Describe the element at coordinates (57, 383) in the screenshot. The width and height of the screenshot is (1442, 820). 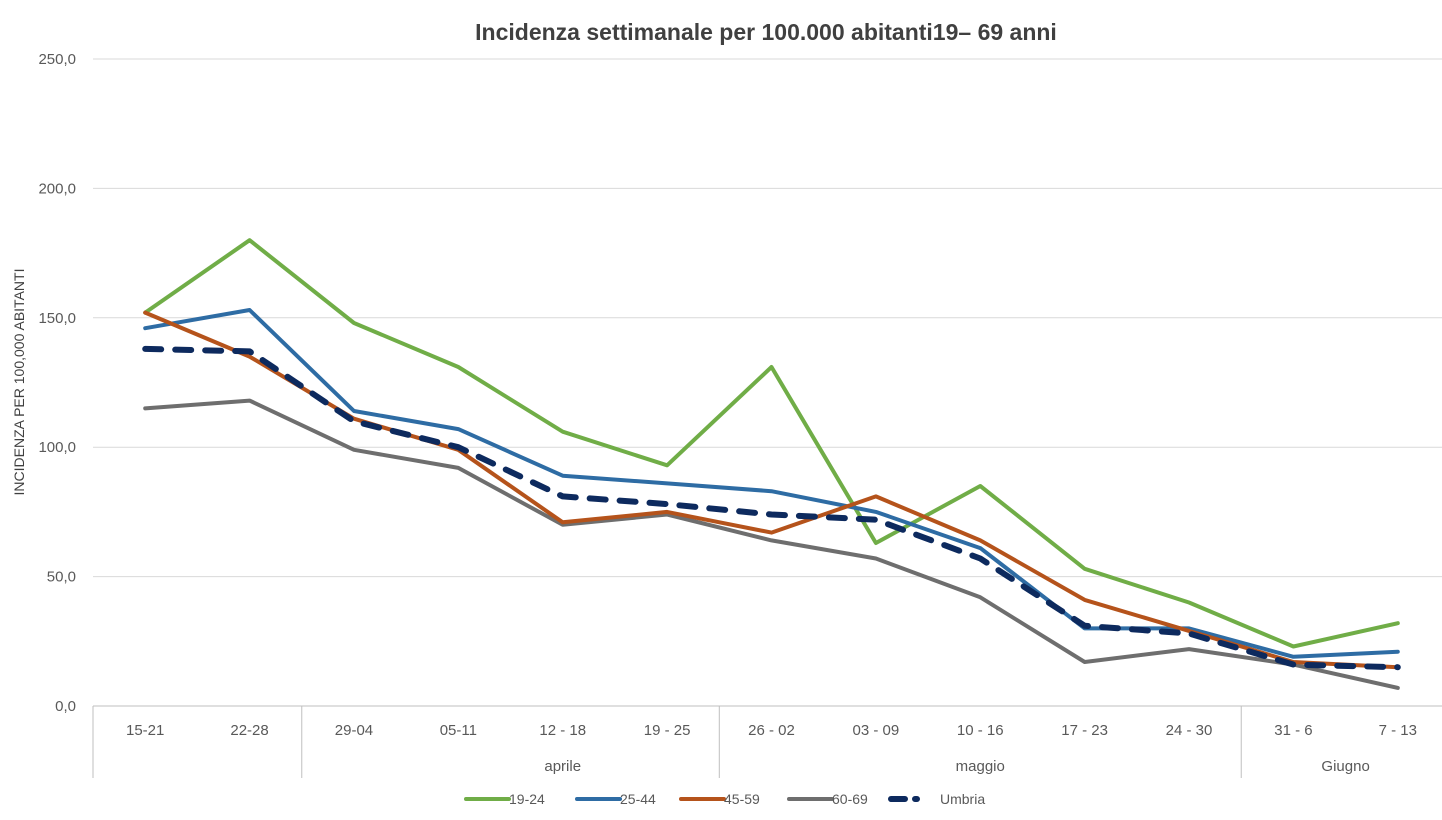
I see `y-axis-ticks: 0,0 50,0 100,0 150,0 200,0 250,0` at that location.